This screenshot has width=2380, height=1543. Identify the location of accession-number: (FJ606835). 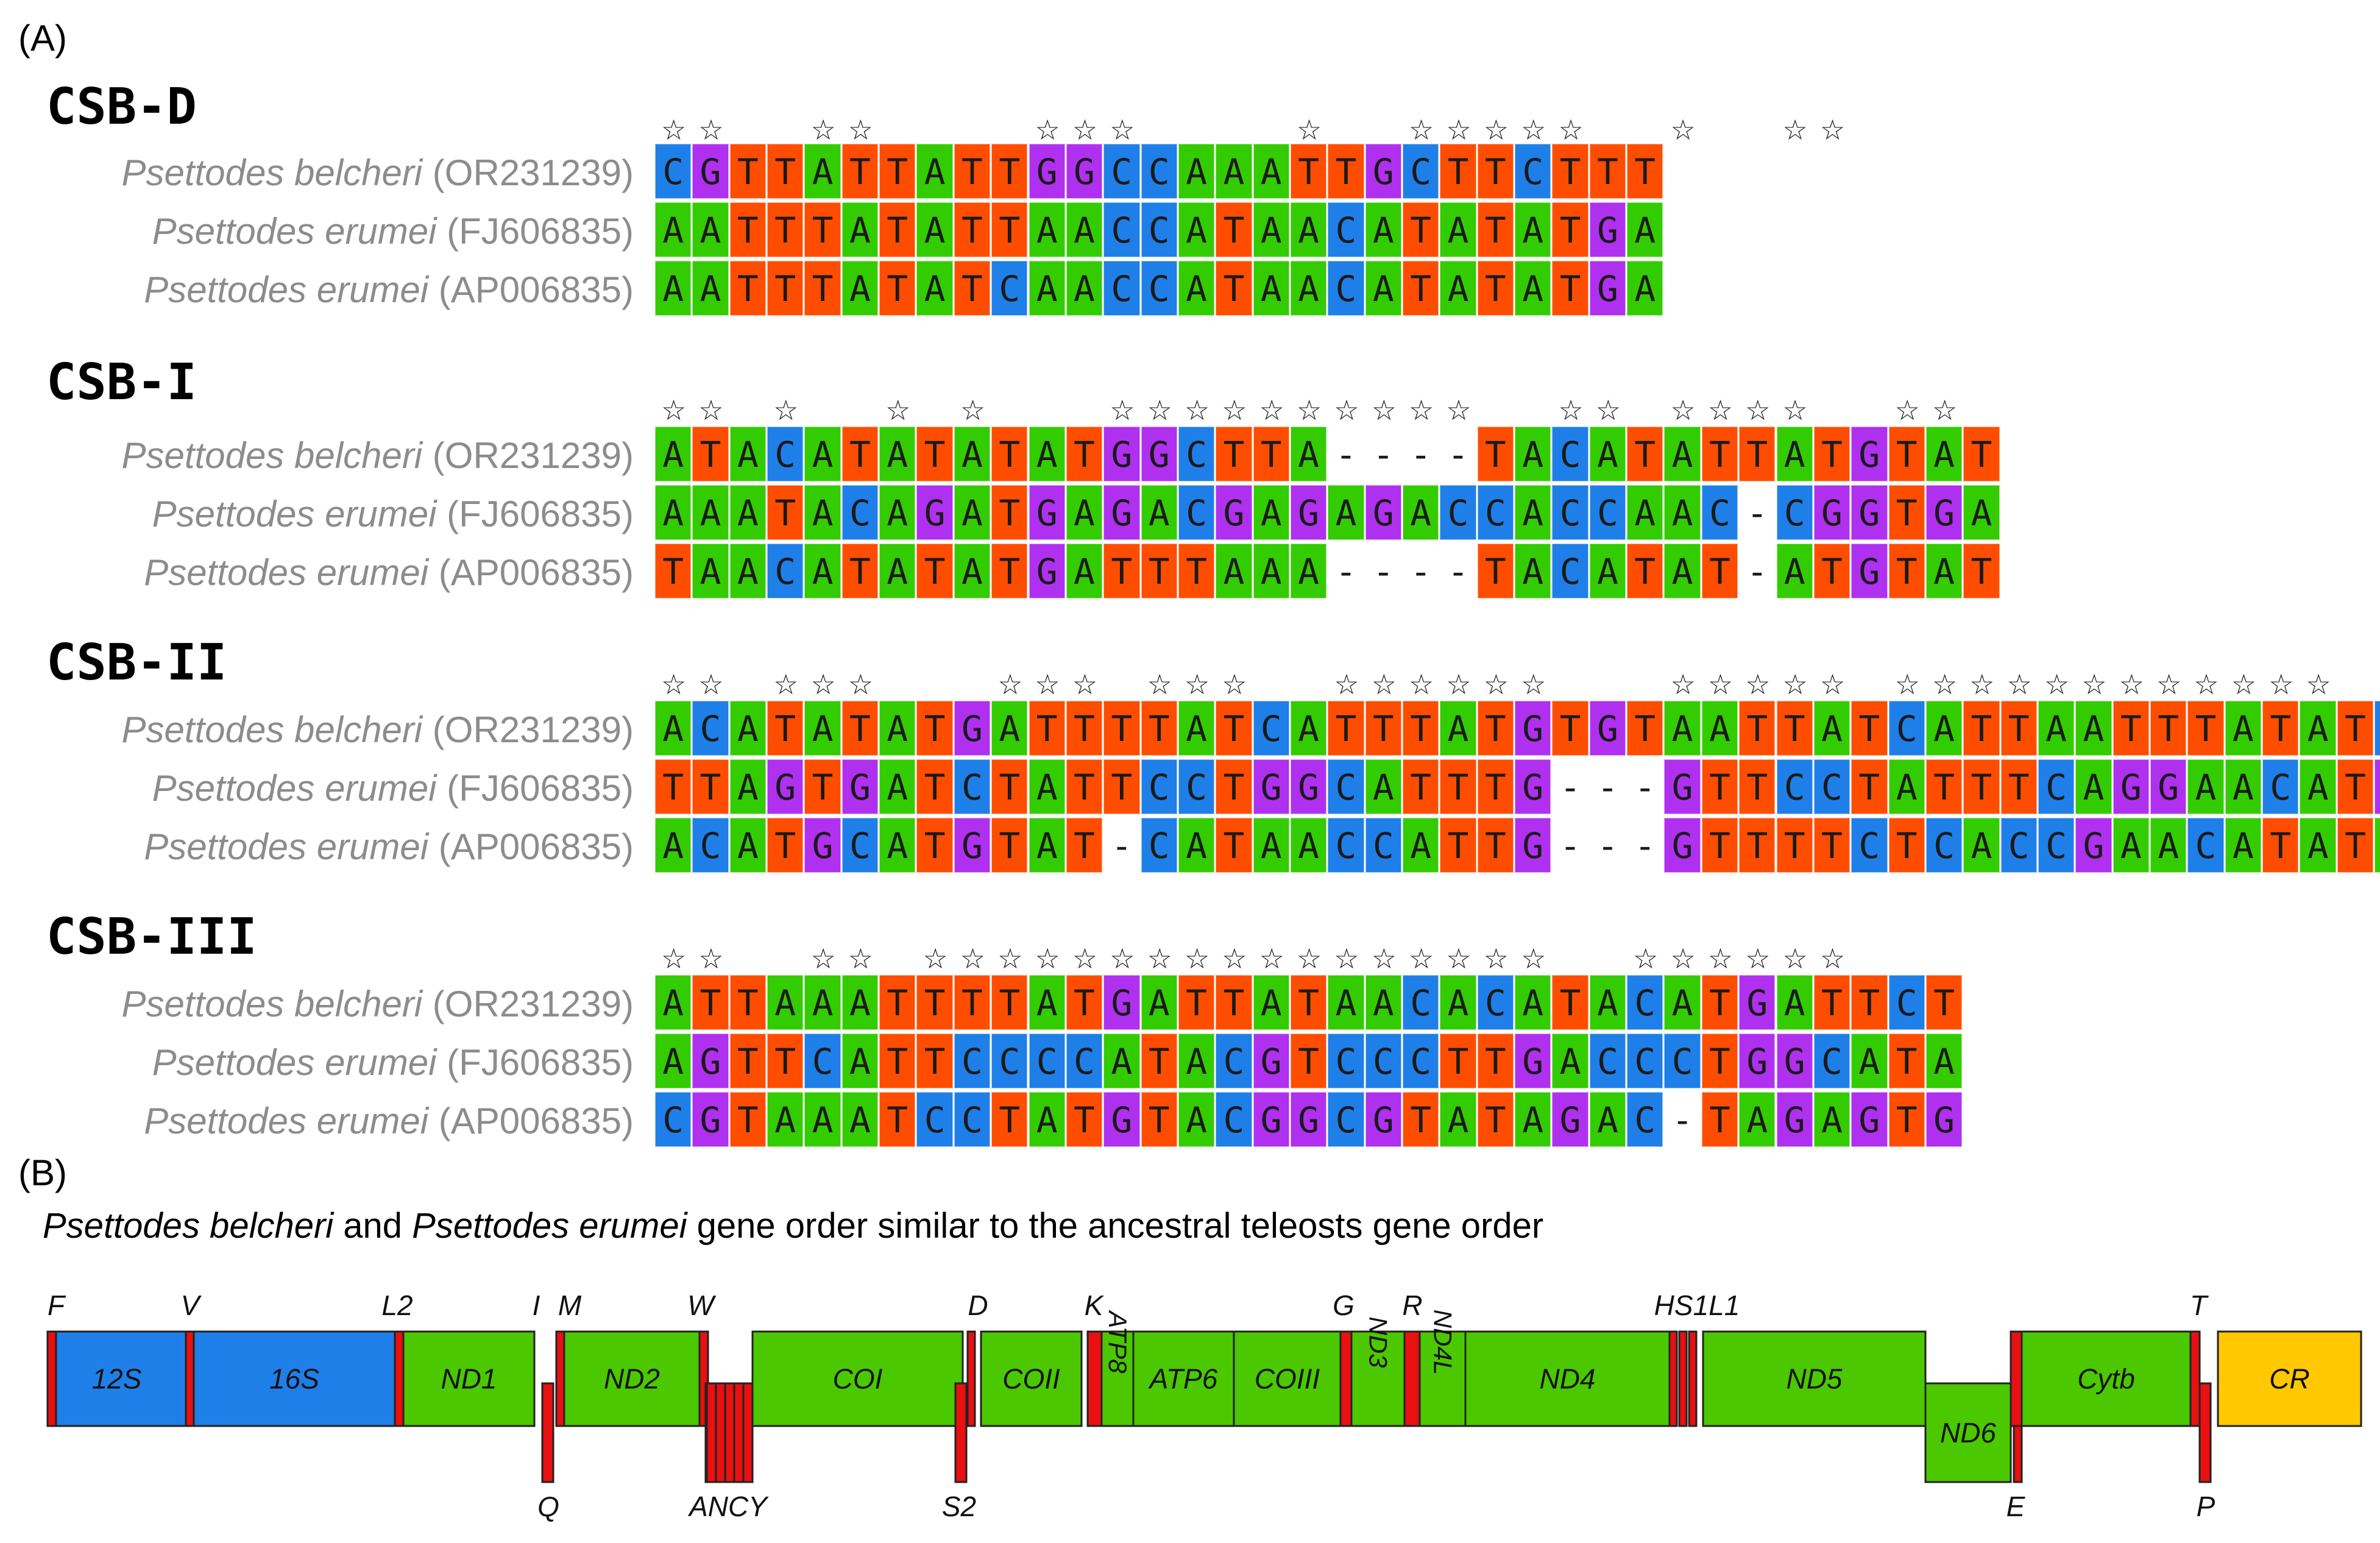
(535, 789).